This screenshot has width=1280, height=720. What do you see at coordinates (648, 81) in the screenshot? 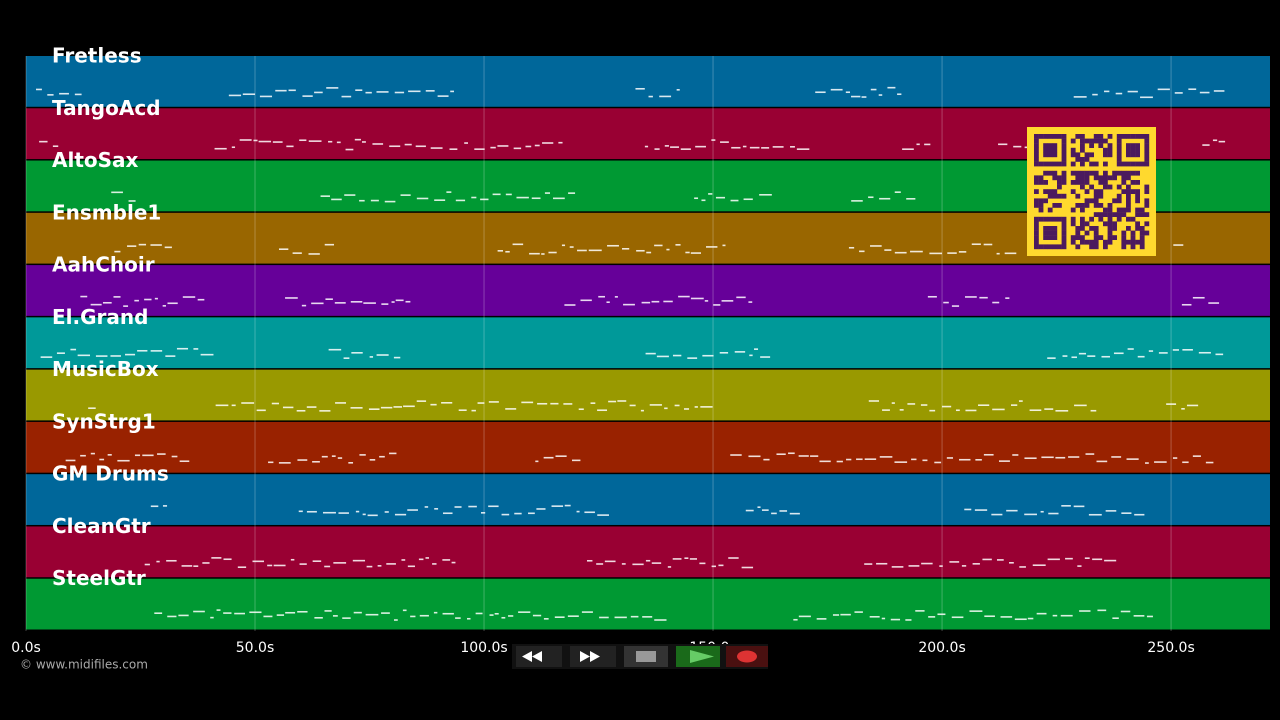
I see `track-band` at bounding box center [648, 81].